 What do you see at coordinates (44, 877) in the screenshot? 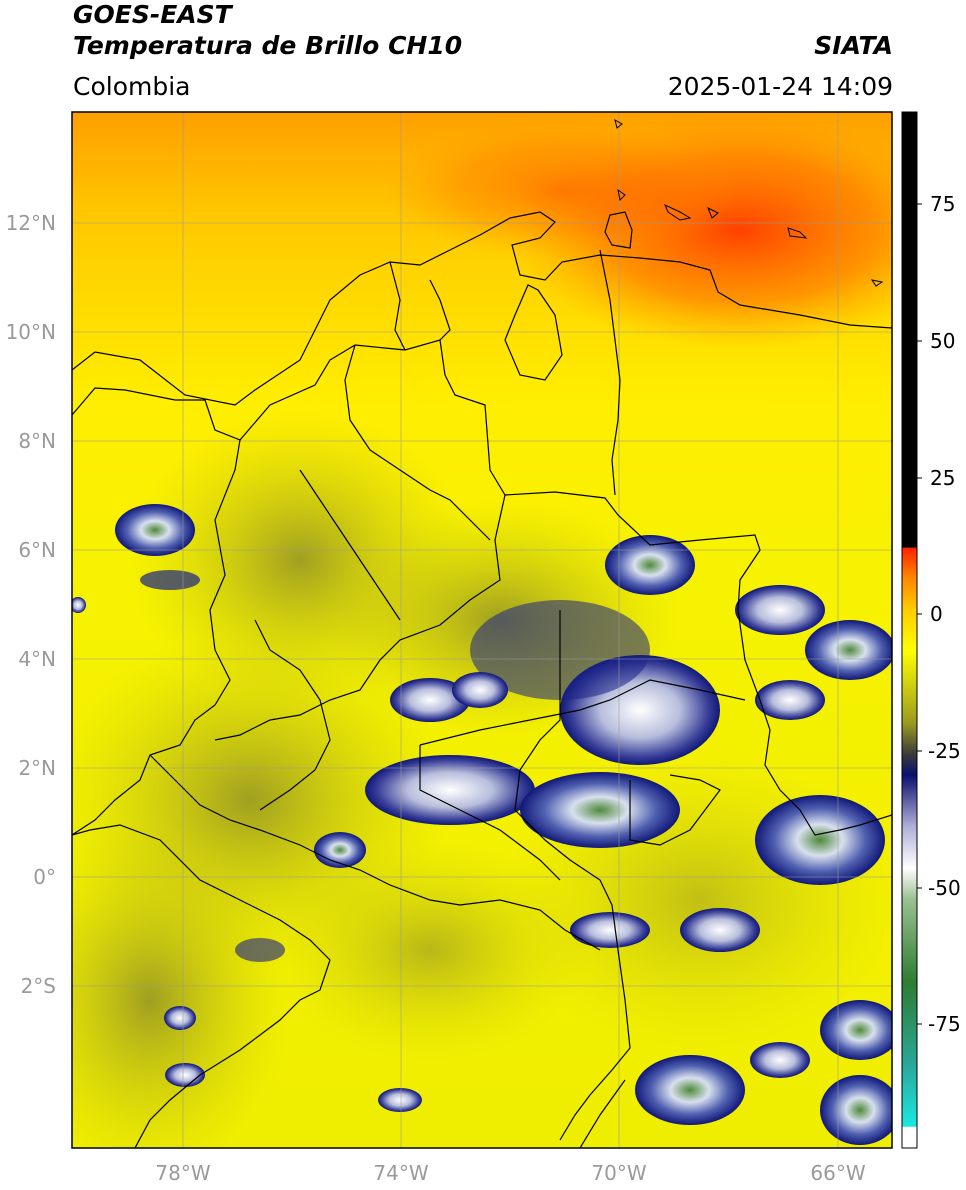
I see `lat-tick-0: 0°` at bounding box center [44, 877].